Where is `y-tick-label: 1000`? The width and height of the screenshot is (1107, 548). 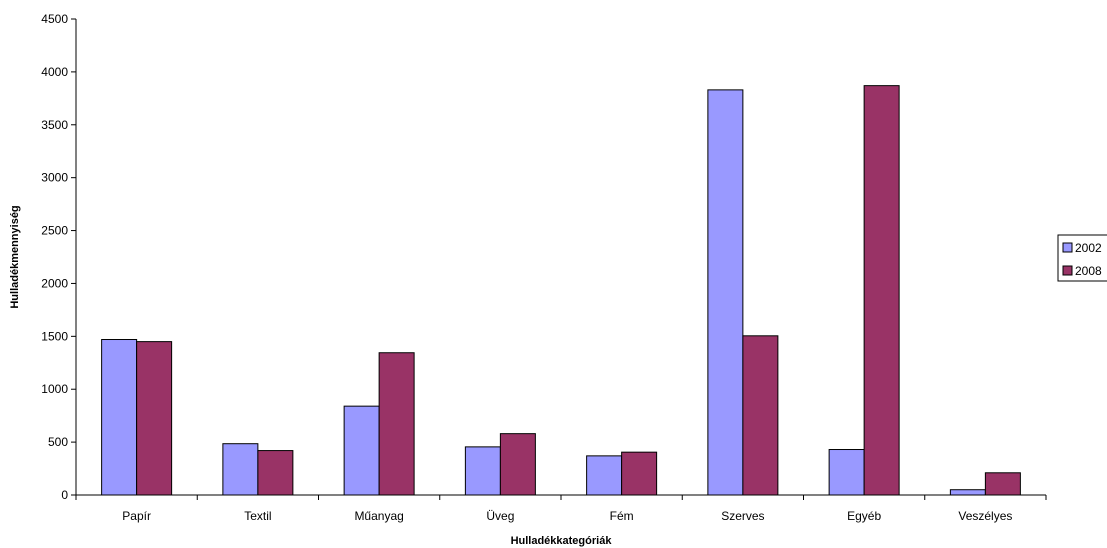 y-tick-label: 1000 is located at coordinates (54, 389).